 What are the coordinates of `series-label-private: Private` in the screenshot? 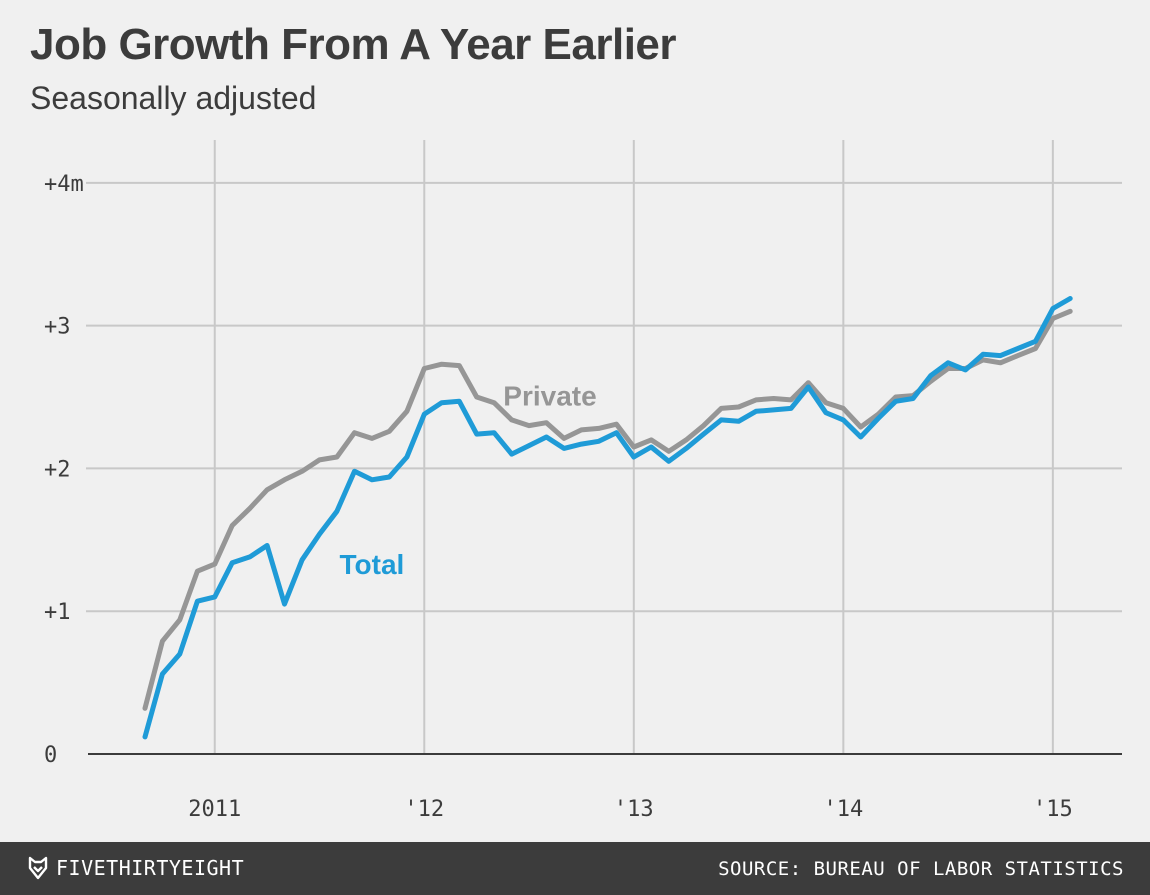 It's located at (549, 396).